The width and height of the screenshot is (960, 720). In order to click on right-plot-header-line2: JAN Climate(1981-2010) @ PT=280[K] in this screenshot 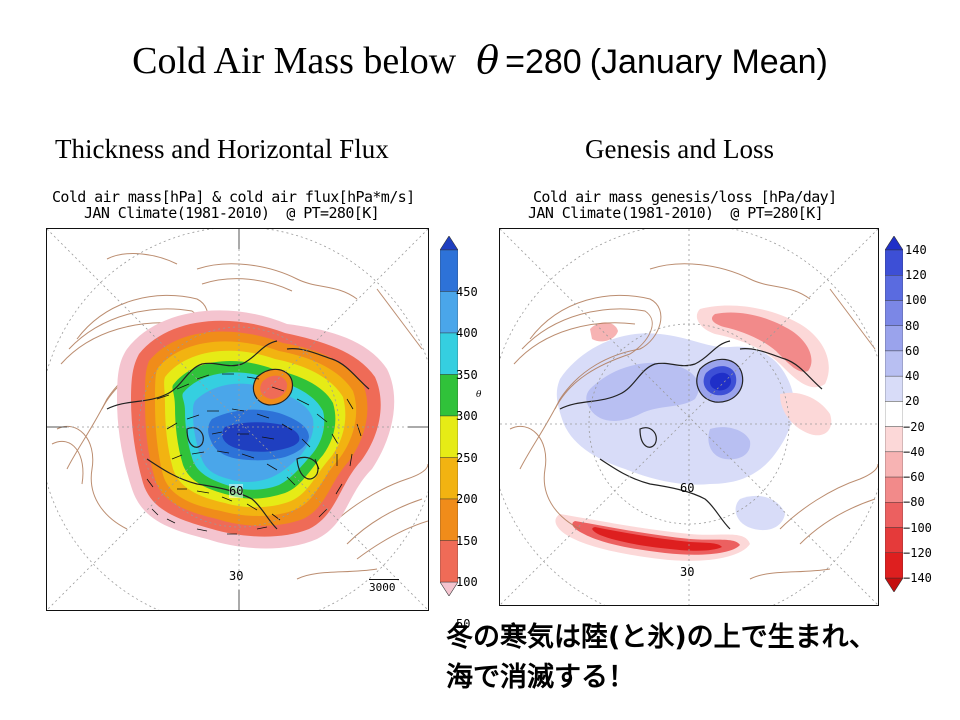, I will do `click(676, 213)`.